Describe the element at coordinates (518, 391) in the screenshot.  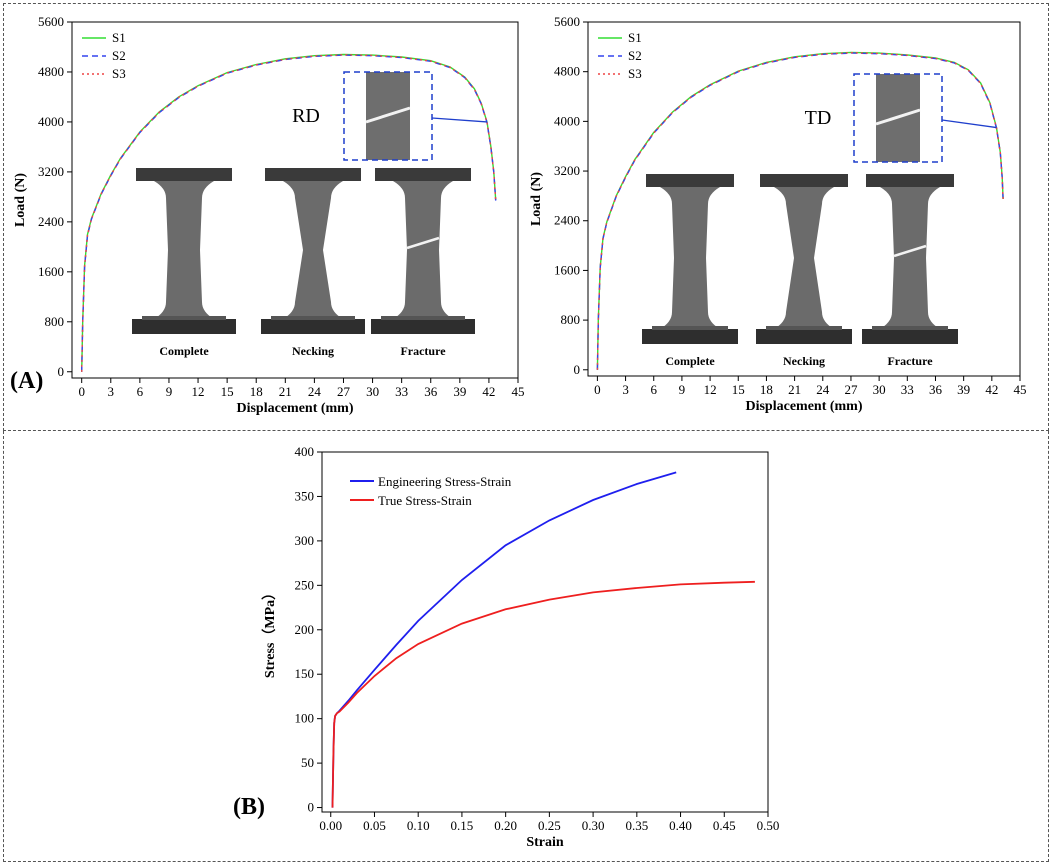
I see `x-tick-label: 45` at that location.